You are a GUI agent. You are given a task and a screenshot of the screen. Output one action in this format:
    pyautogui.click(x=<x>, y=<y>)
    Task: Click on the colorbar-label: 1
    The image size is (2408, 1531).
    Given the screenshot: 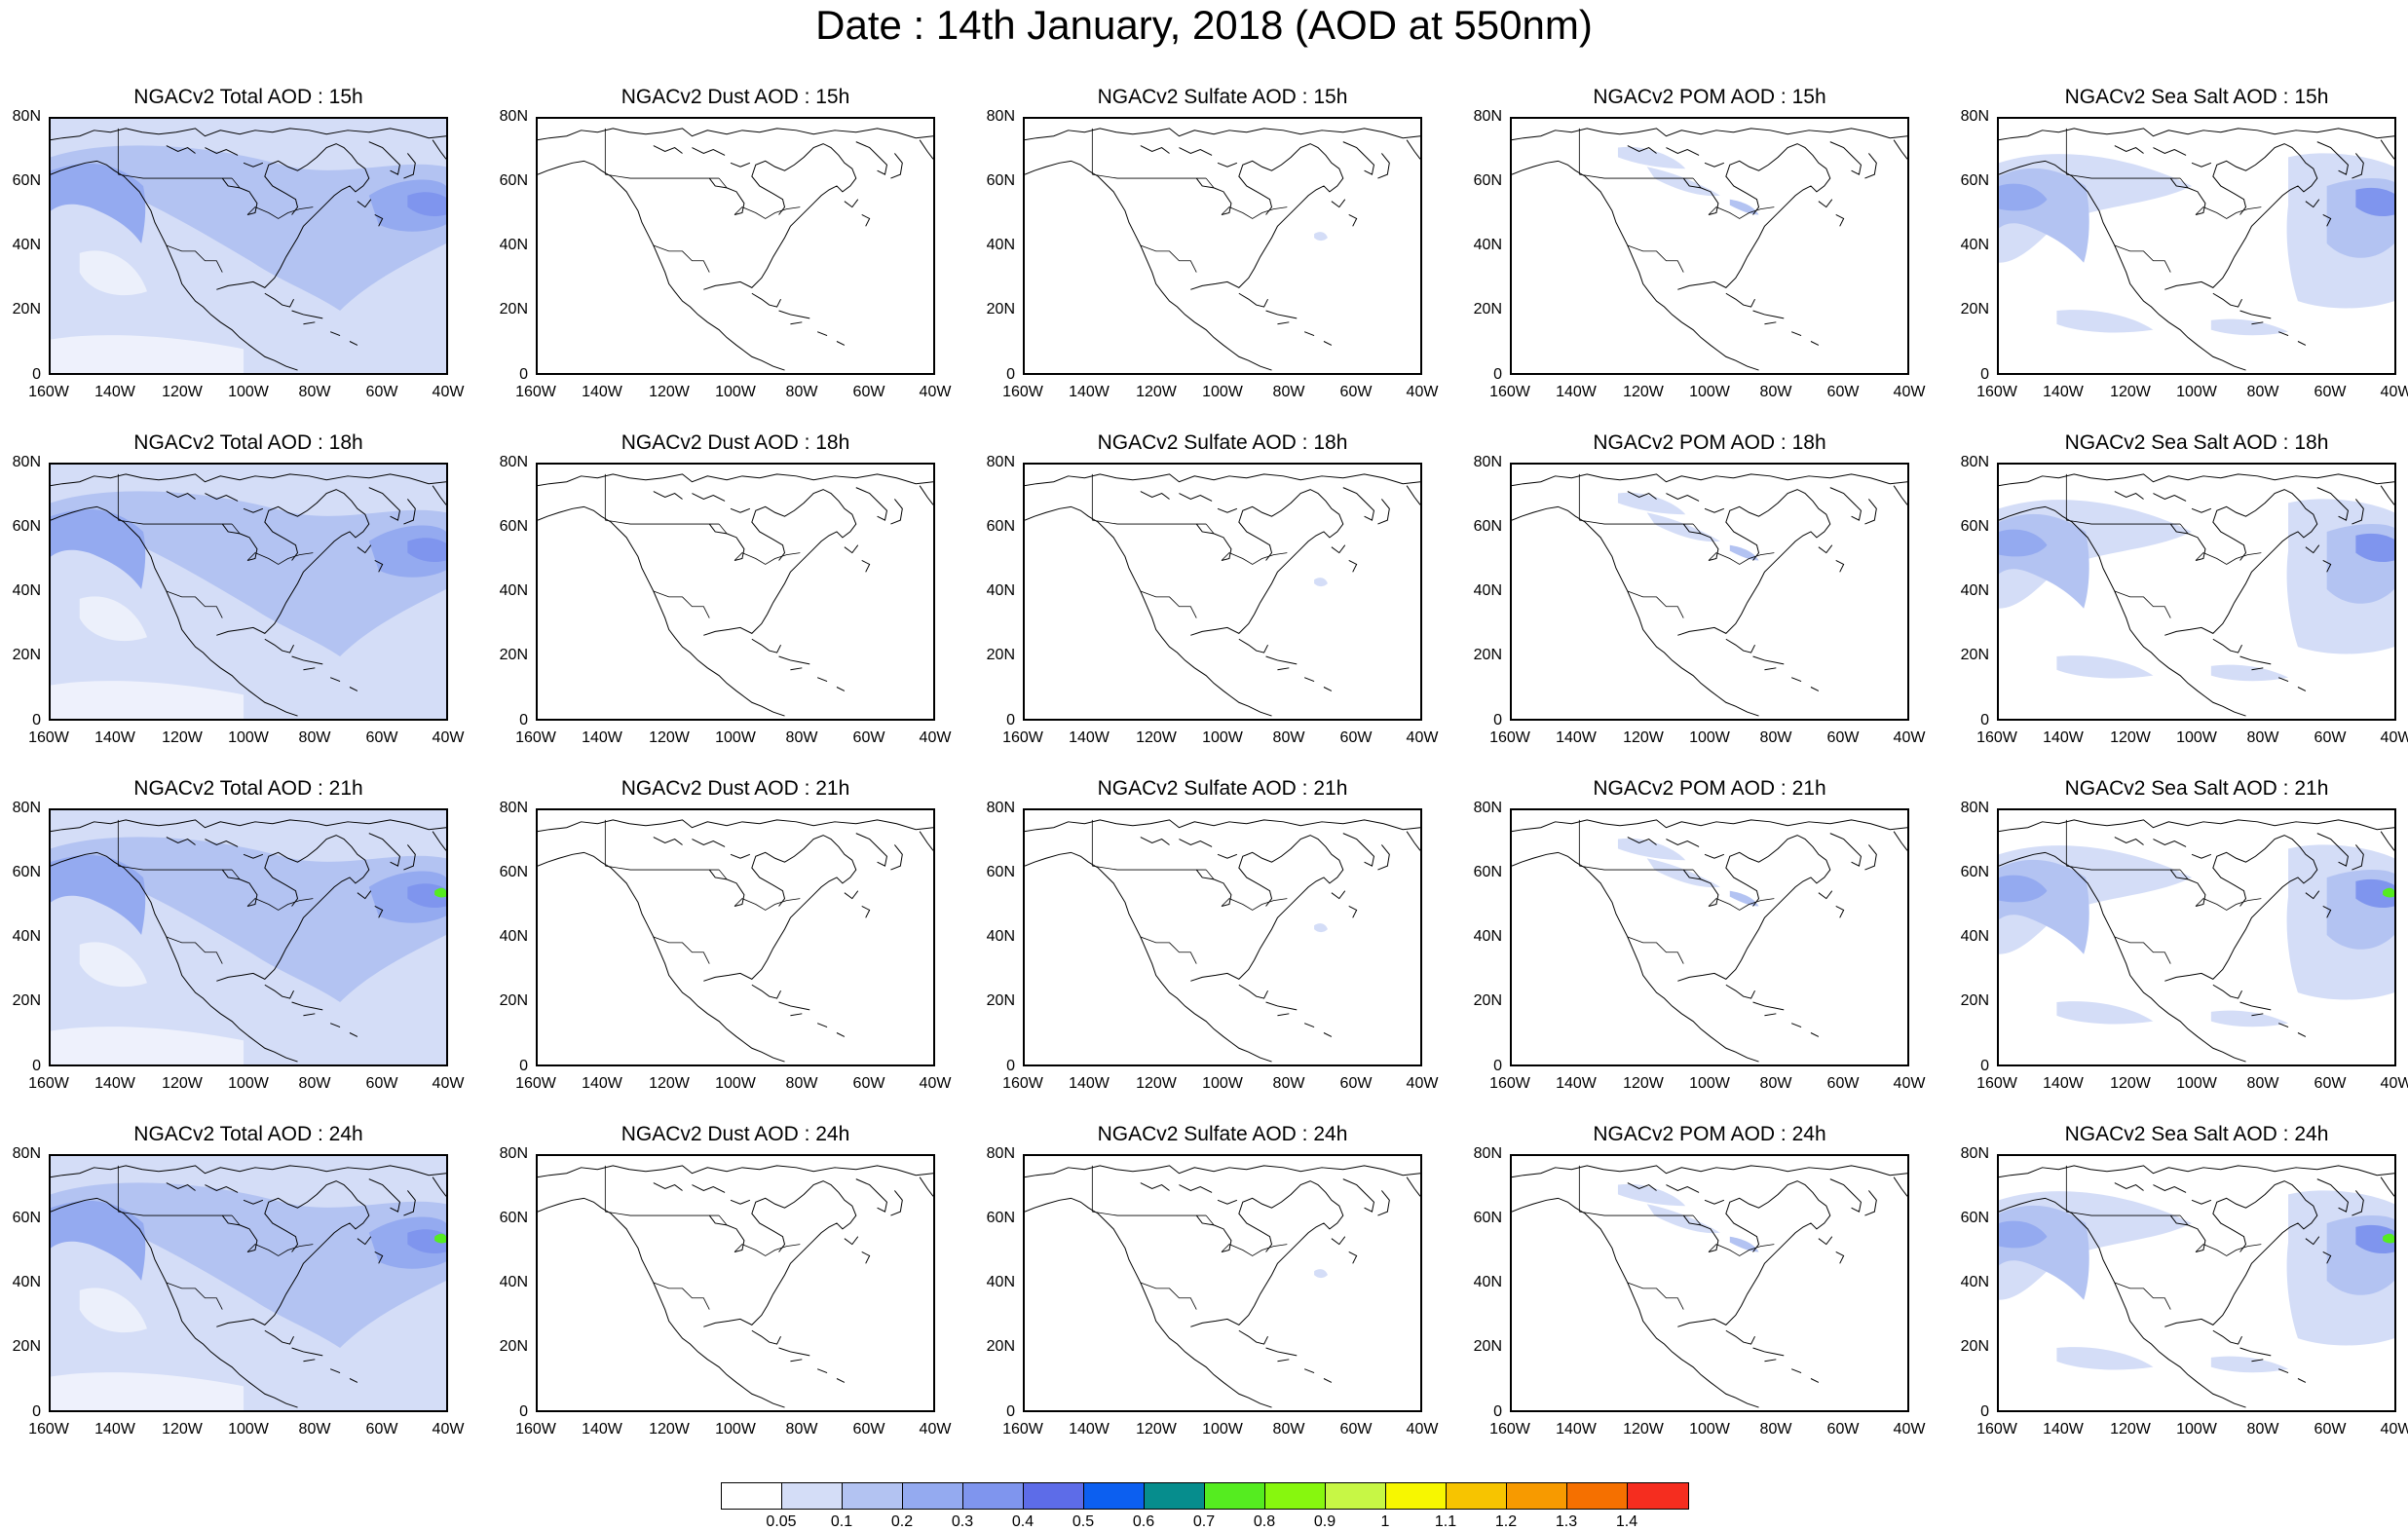 What is the action you would take?
    pyautogui.click(x=1385, y=1521)
    